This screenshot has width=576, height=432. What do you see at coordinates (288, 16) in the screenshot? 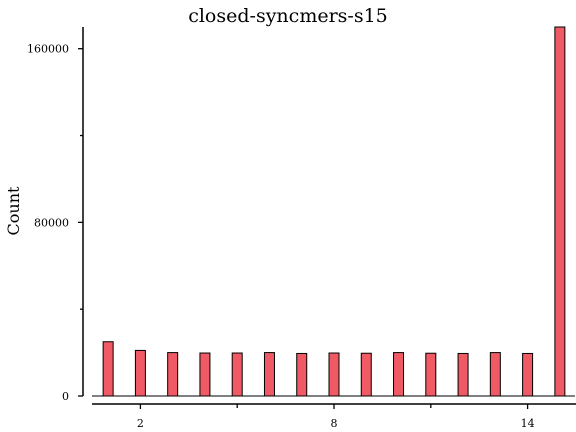
I see `chart-title: closed-syncmers-s15` at bounding box center [288, 16].